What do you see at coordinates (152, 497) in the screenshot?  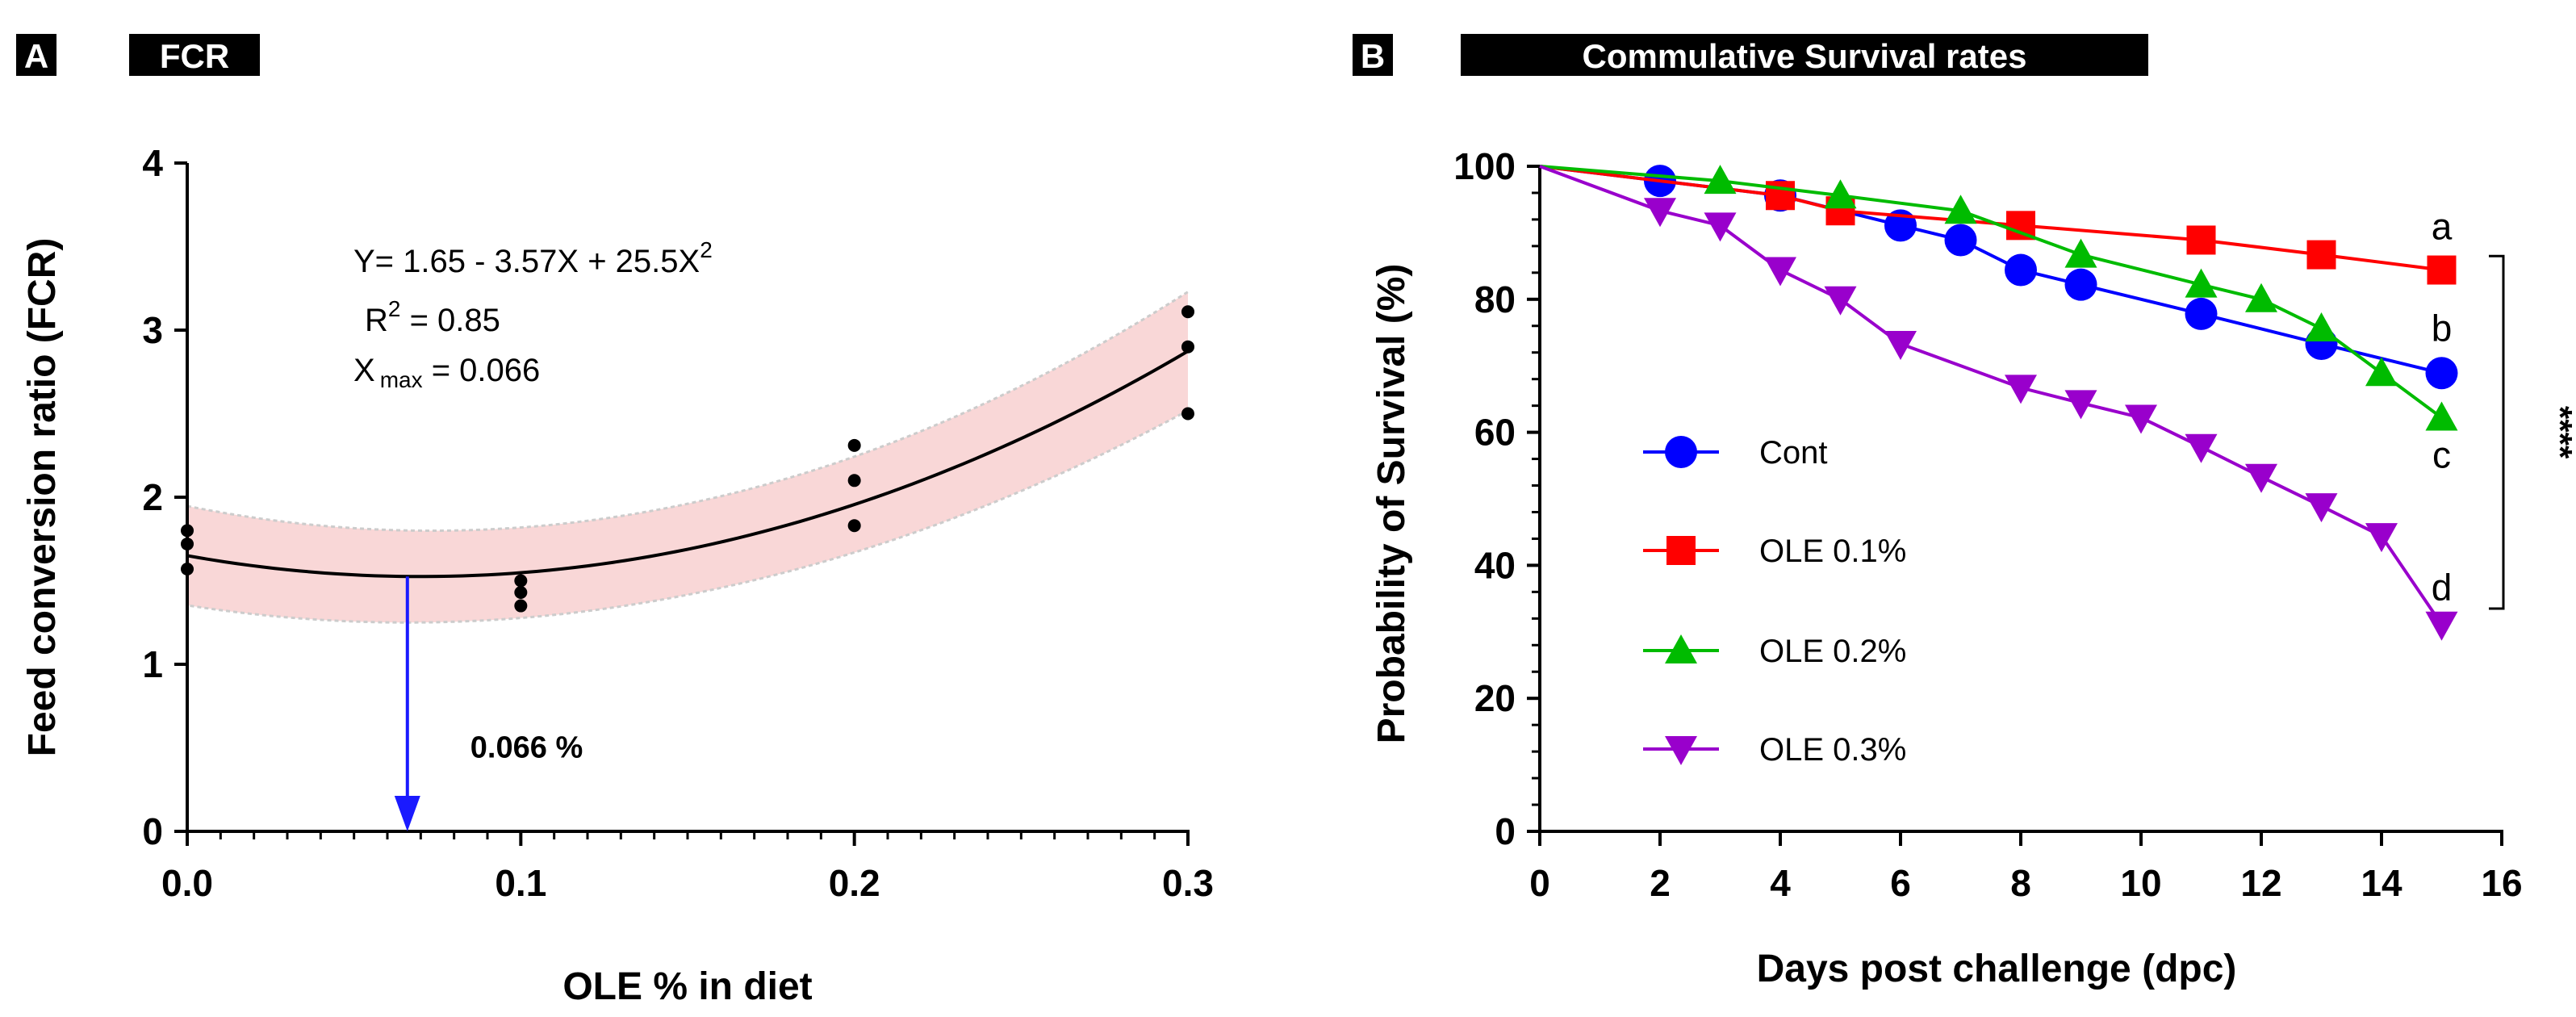 I see `y-tick-label: 2` at bounding box center [152, 497].